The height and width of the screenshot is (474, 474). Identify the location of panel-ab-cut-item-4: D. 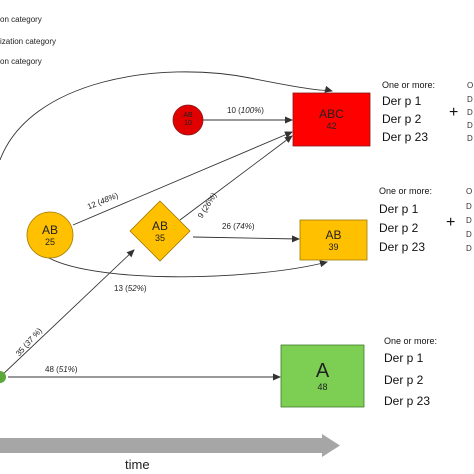
(469, 248).